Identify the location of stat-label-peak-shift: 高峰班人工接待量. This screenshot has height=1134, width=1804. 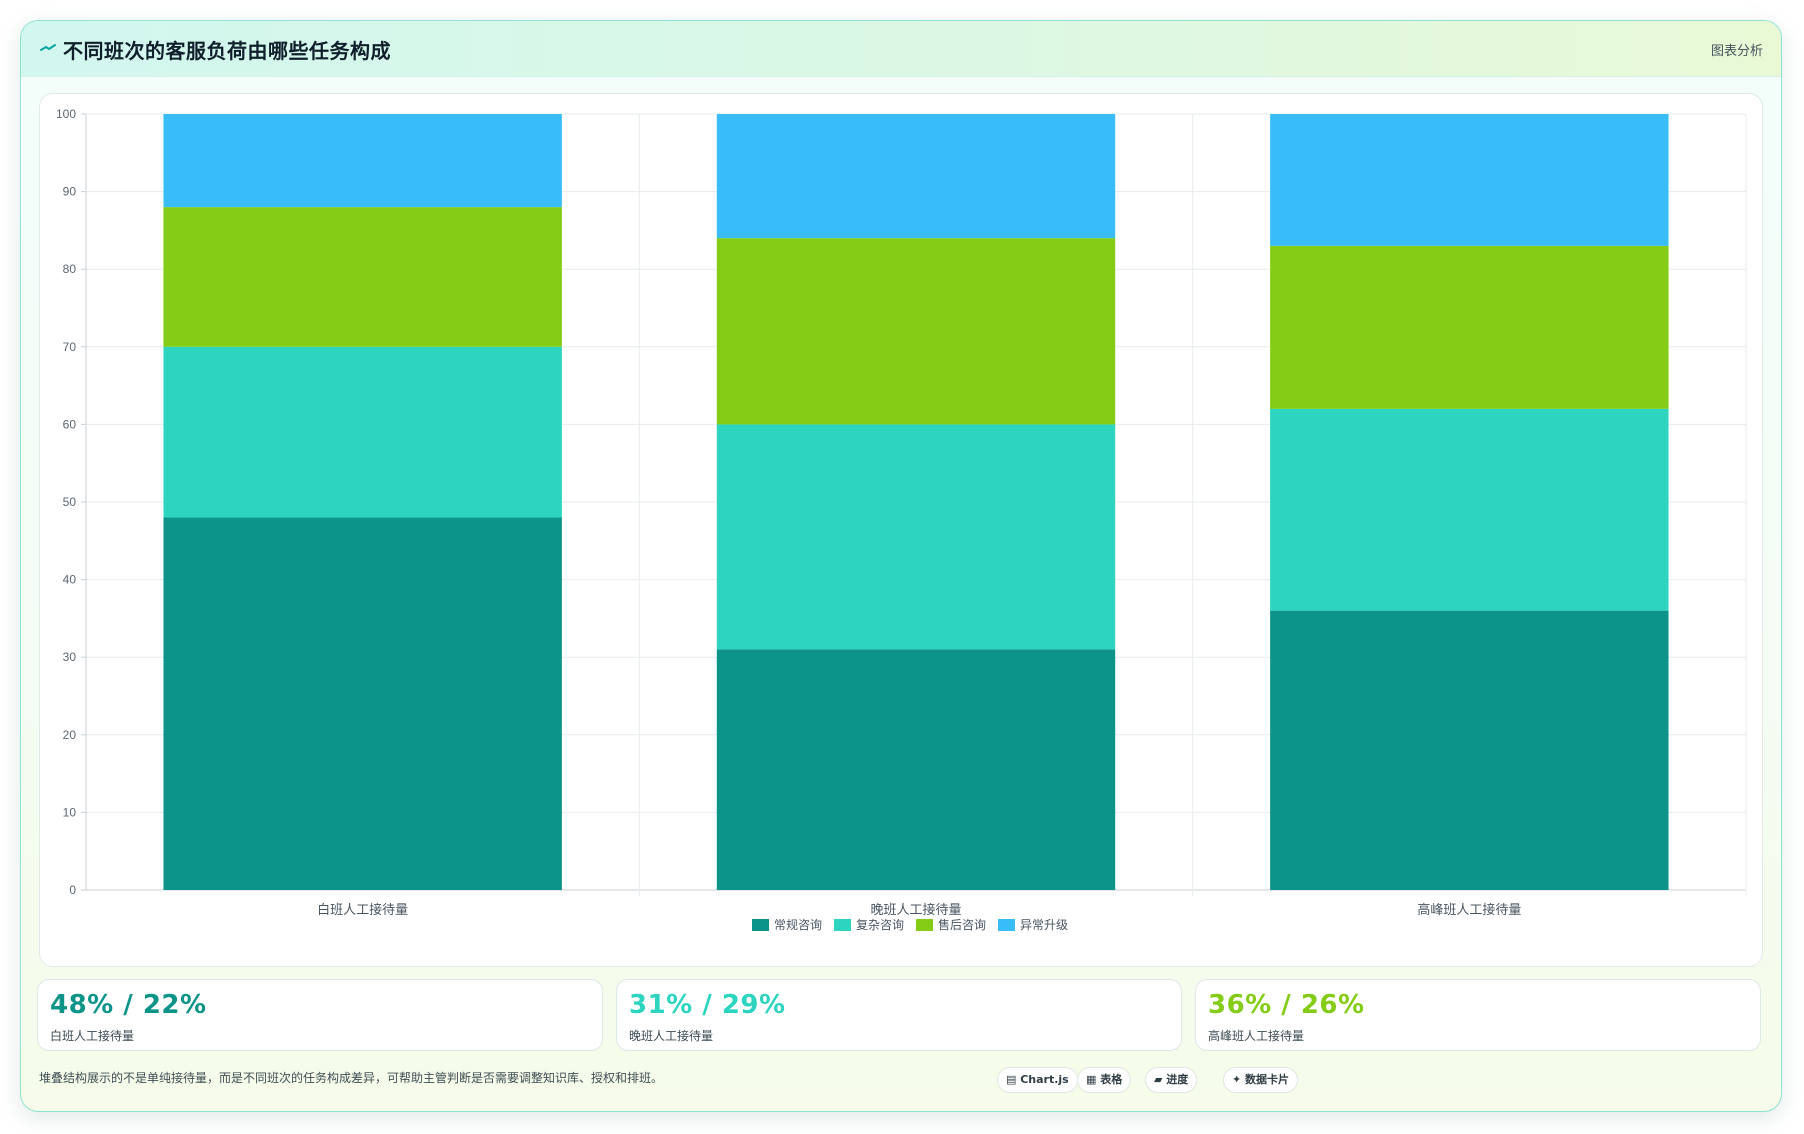
(1256, 1036).